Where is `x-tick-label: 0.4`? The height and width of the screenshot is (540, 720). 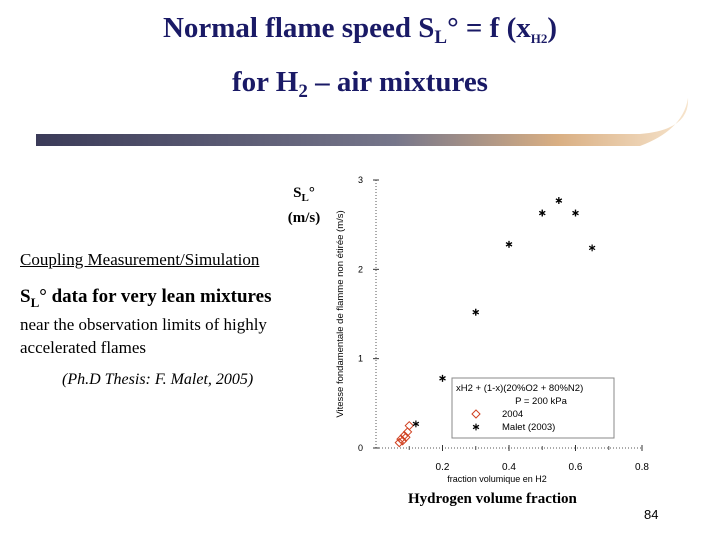
x-tick-label: 0.4 is located at coordinates (509, 467).